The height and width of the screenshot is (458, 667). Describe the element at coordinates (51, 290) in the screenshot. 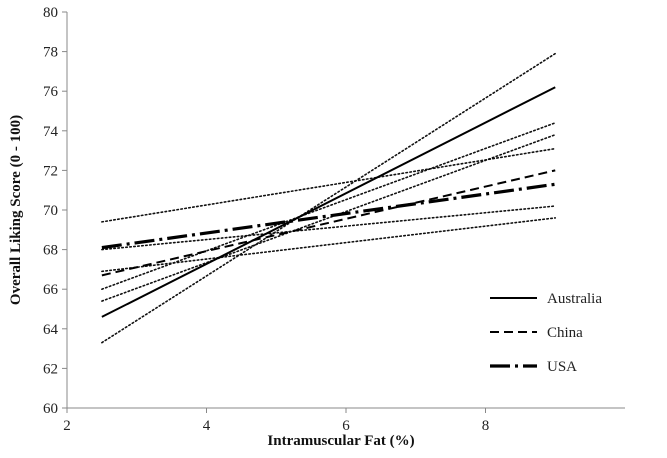

I see `y-tick-label: 66` at that location.